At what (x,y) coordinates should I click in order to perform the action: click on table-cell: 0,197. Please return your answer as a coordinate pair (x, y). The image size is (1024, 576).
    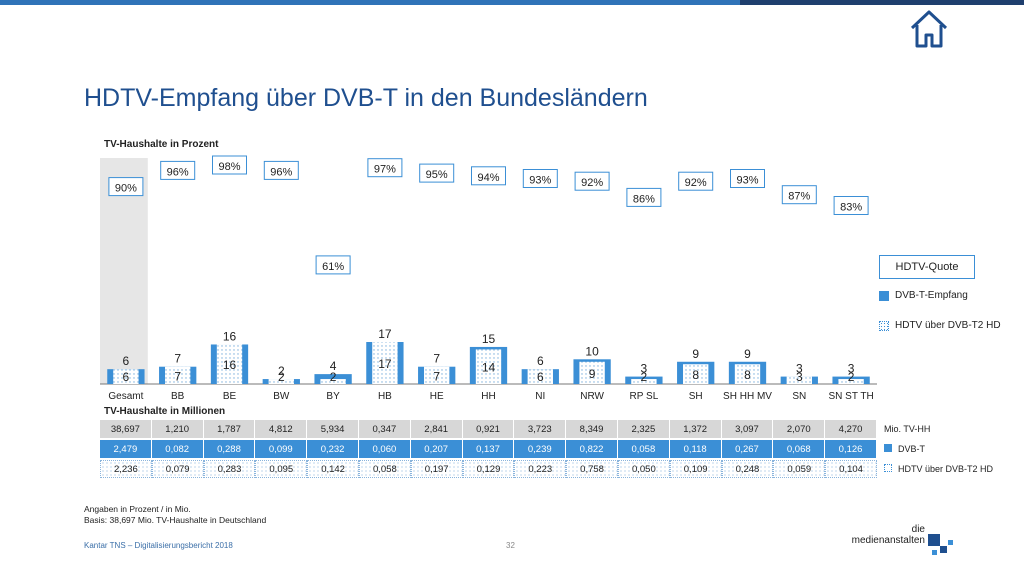
    Looking at the image, I should click on (436, 469).